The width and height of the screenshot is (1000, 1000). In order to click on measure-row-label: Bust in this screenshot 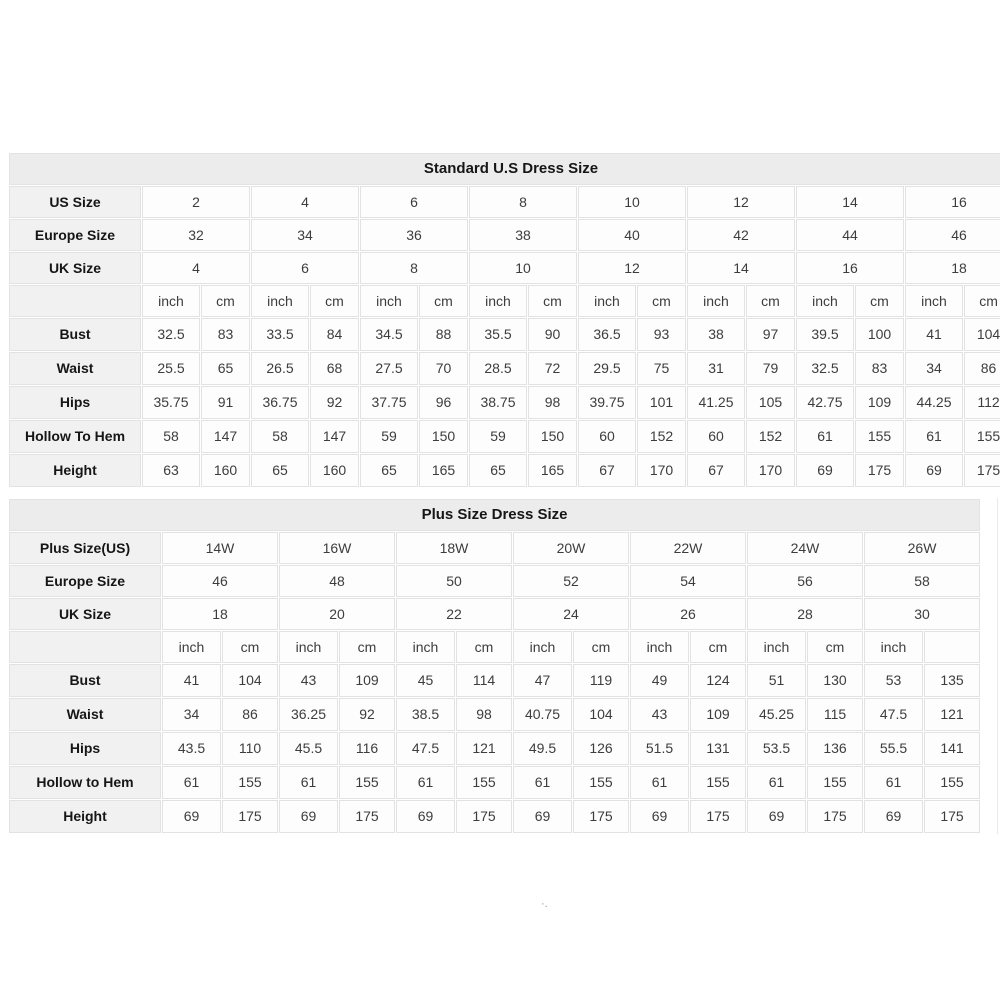, I will do `click(75, 334)`.